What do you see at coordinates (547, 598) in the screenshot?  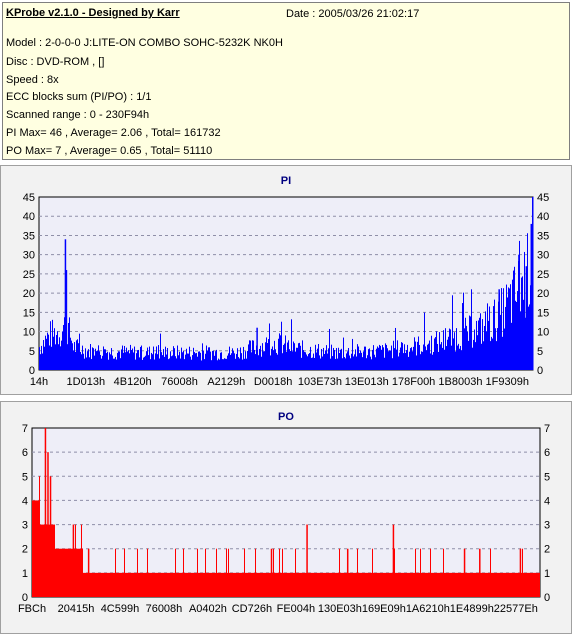 I see `po-ytick-right: 0` at bounding box center [547, 598].